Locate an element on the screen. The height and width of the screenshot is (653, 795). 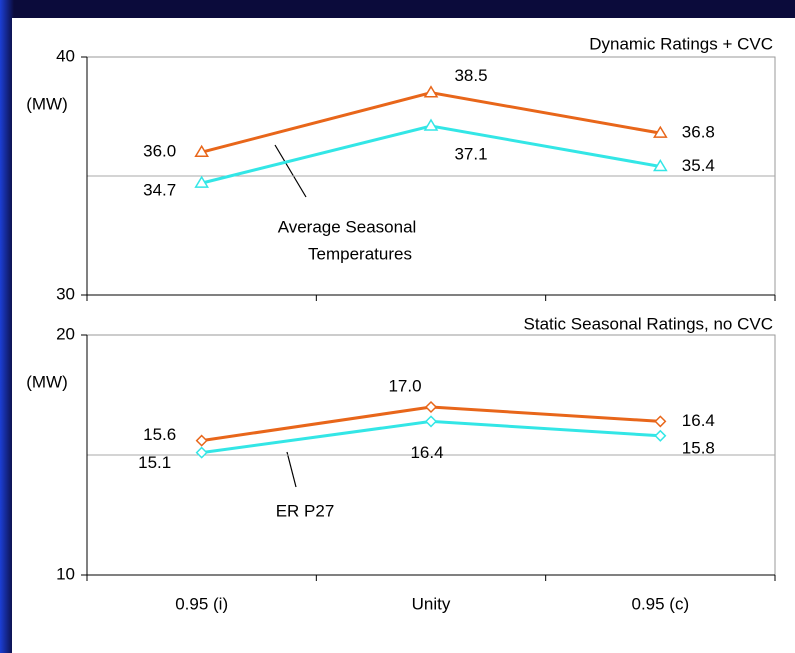
panel-title: Dynamic Ratings + CVC is located at coordinates (681, 43).